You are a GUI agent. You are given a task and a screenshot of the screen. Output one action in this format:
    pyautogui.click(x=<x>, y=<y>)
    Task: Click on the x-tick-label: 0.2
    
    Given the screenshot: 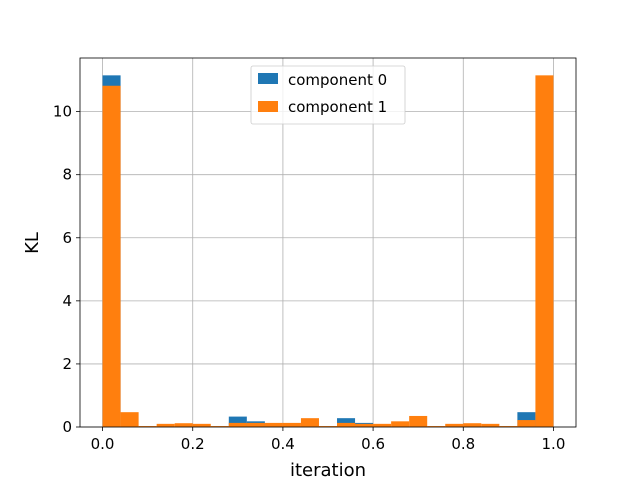 What is the action you would take?
    pyautogui.click(x=193, y=444)
    